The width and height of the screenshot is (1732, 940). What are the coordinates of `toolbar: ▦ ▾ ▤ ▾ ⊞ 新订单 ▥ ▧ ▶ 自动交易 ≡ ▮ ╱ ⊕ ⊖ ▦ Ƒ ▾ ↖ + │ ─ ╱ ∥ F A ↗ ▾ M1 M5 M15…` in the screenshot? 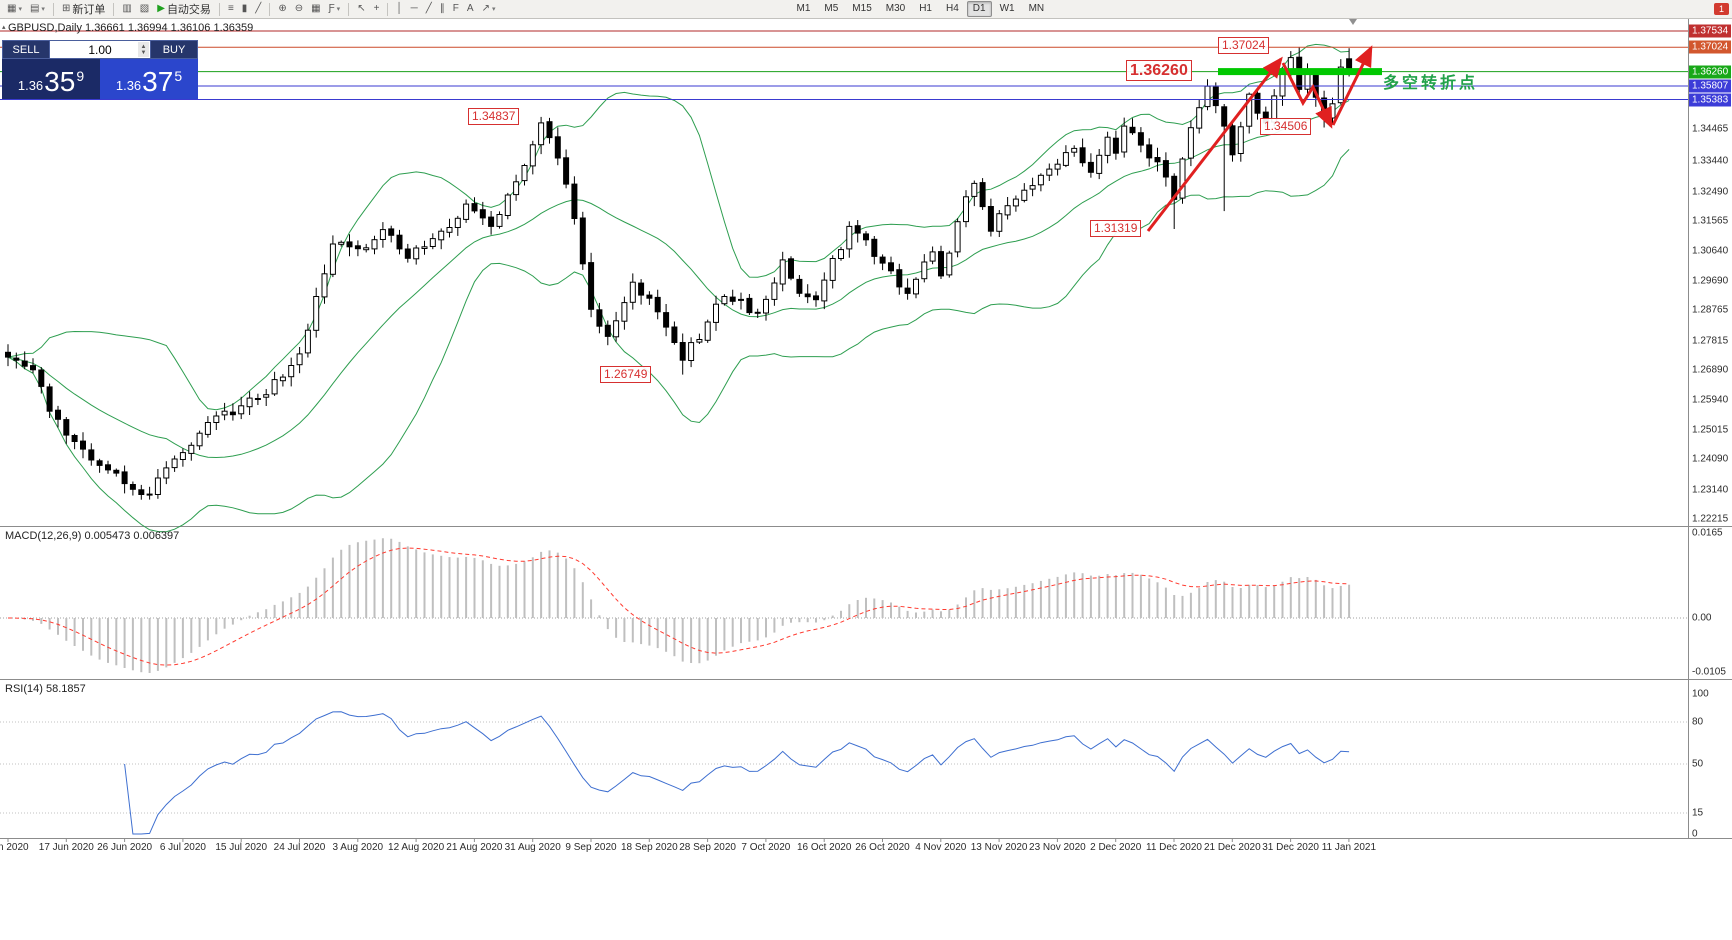 It's located at (866, 9).